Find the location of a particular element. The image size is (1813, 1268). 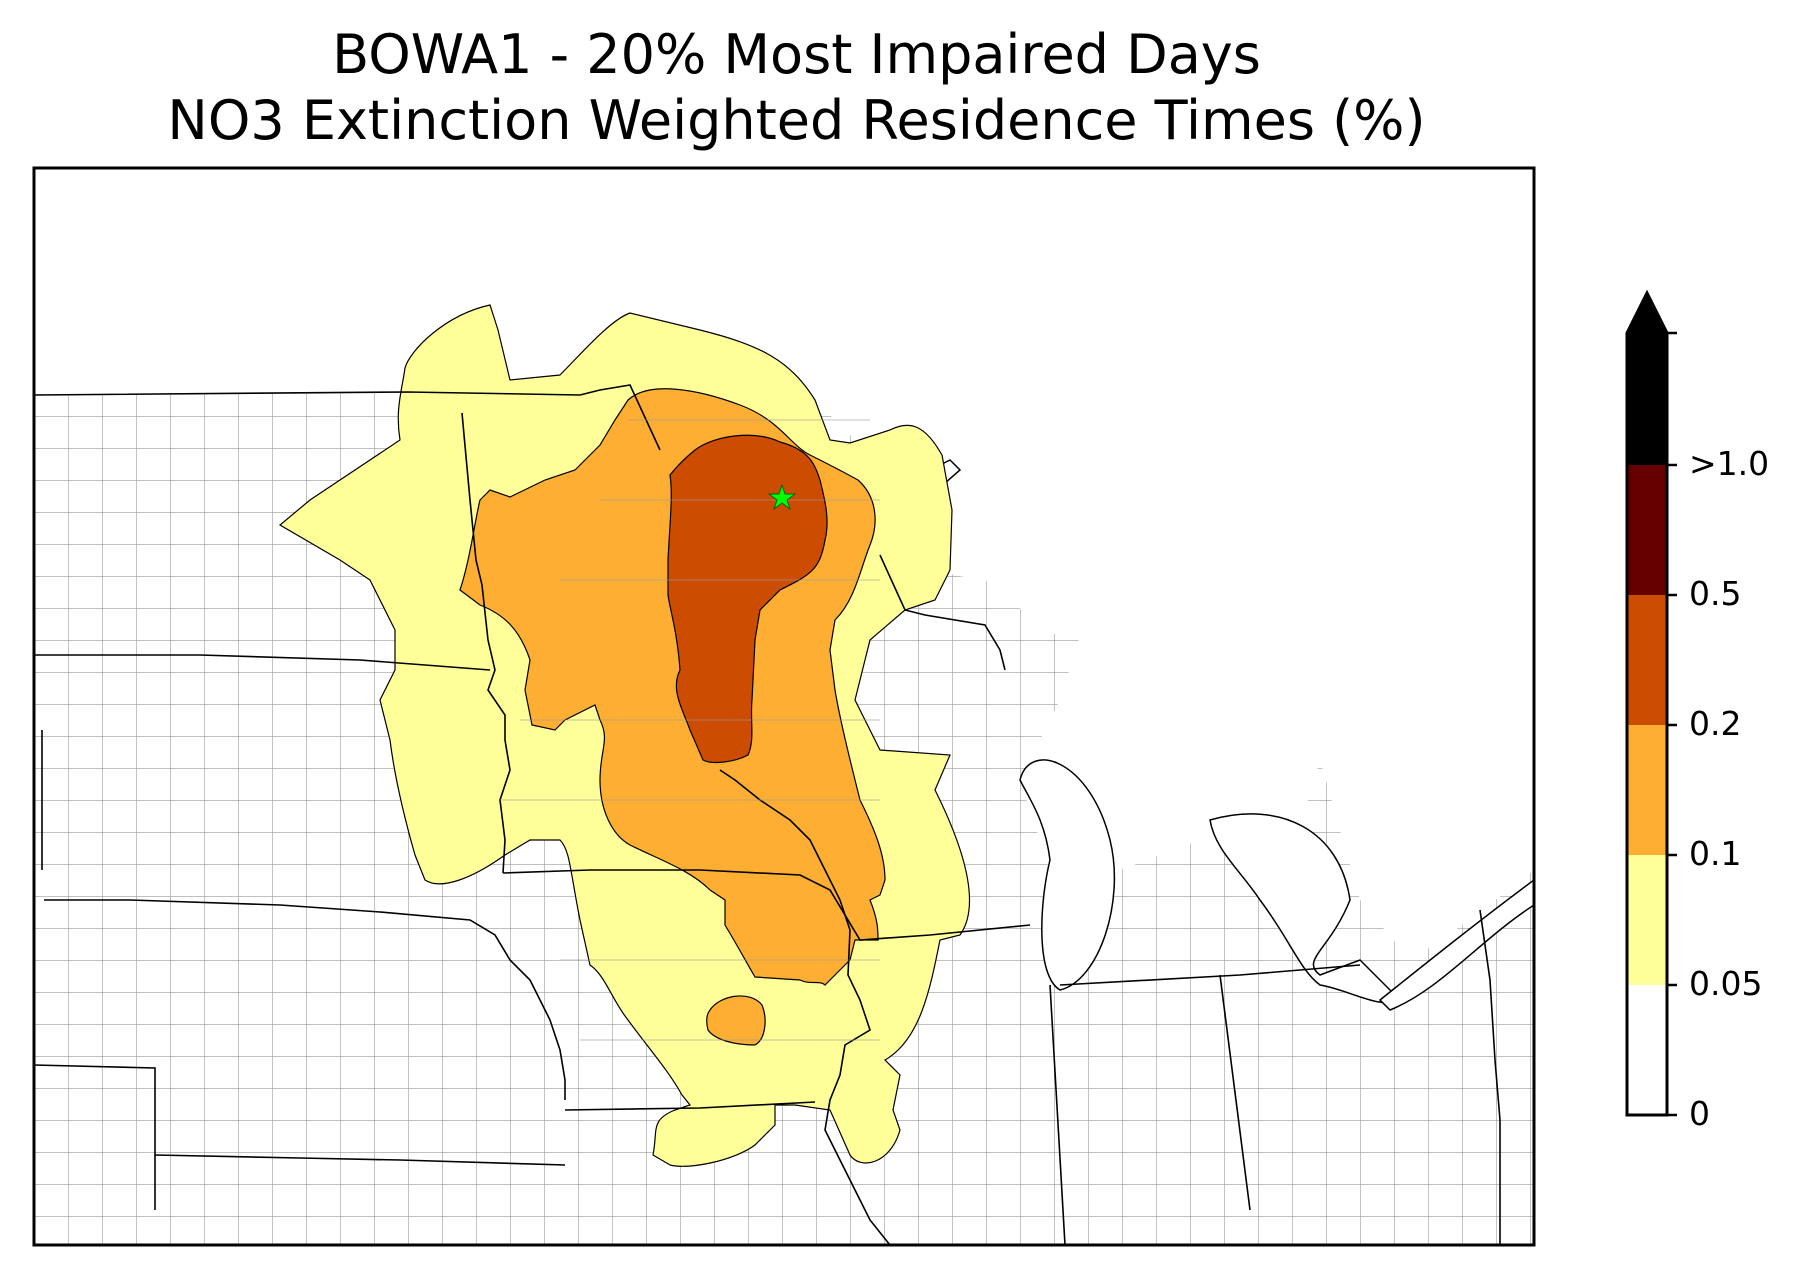

contour-0-1-small is located at coordinates (736, 1020).